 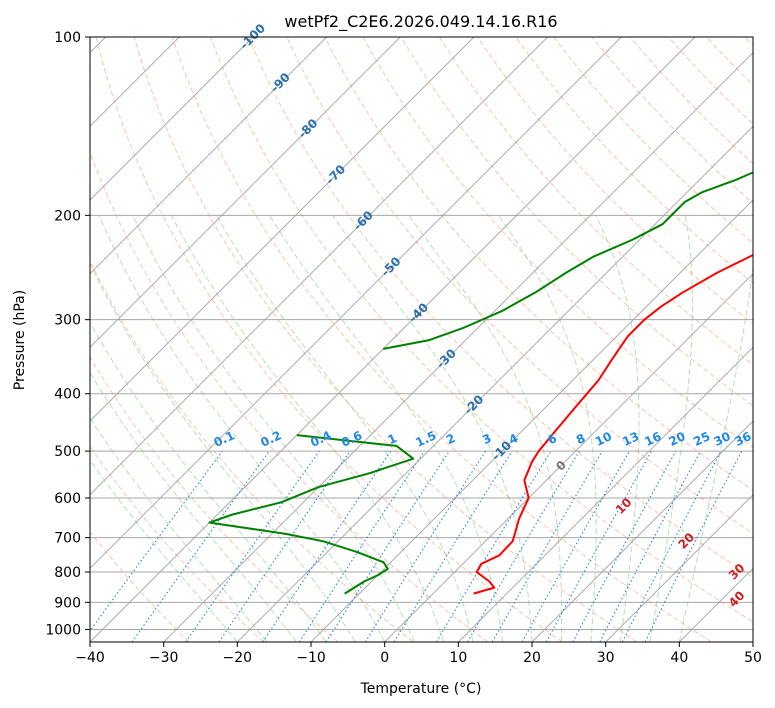 What do you see at coordinates (67, 539) in the screenshot?
I see `y-tick-label: 700` at bounding box center [67, 539].